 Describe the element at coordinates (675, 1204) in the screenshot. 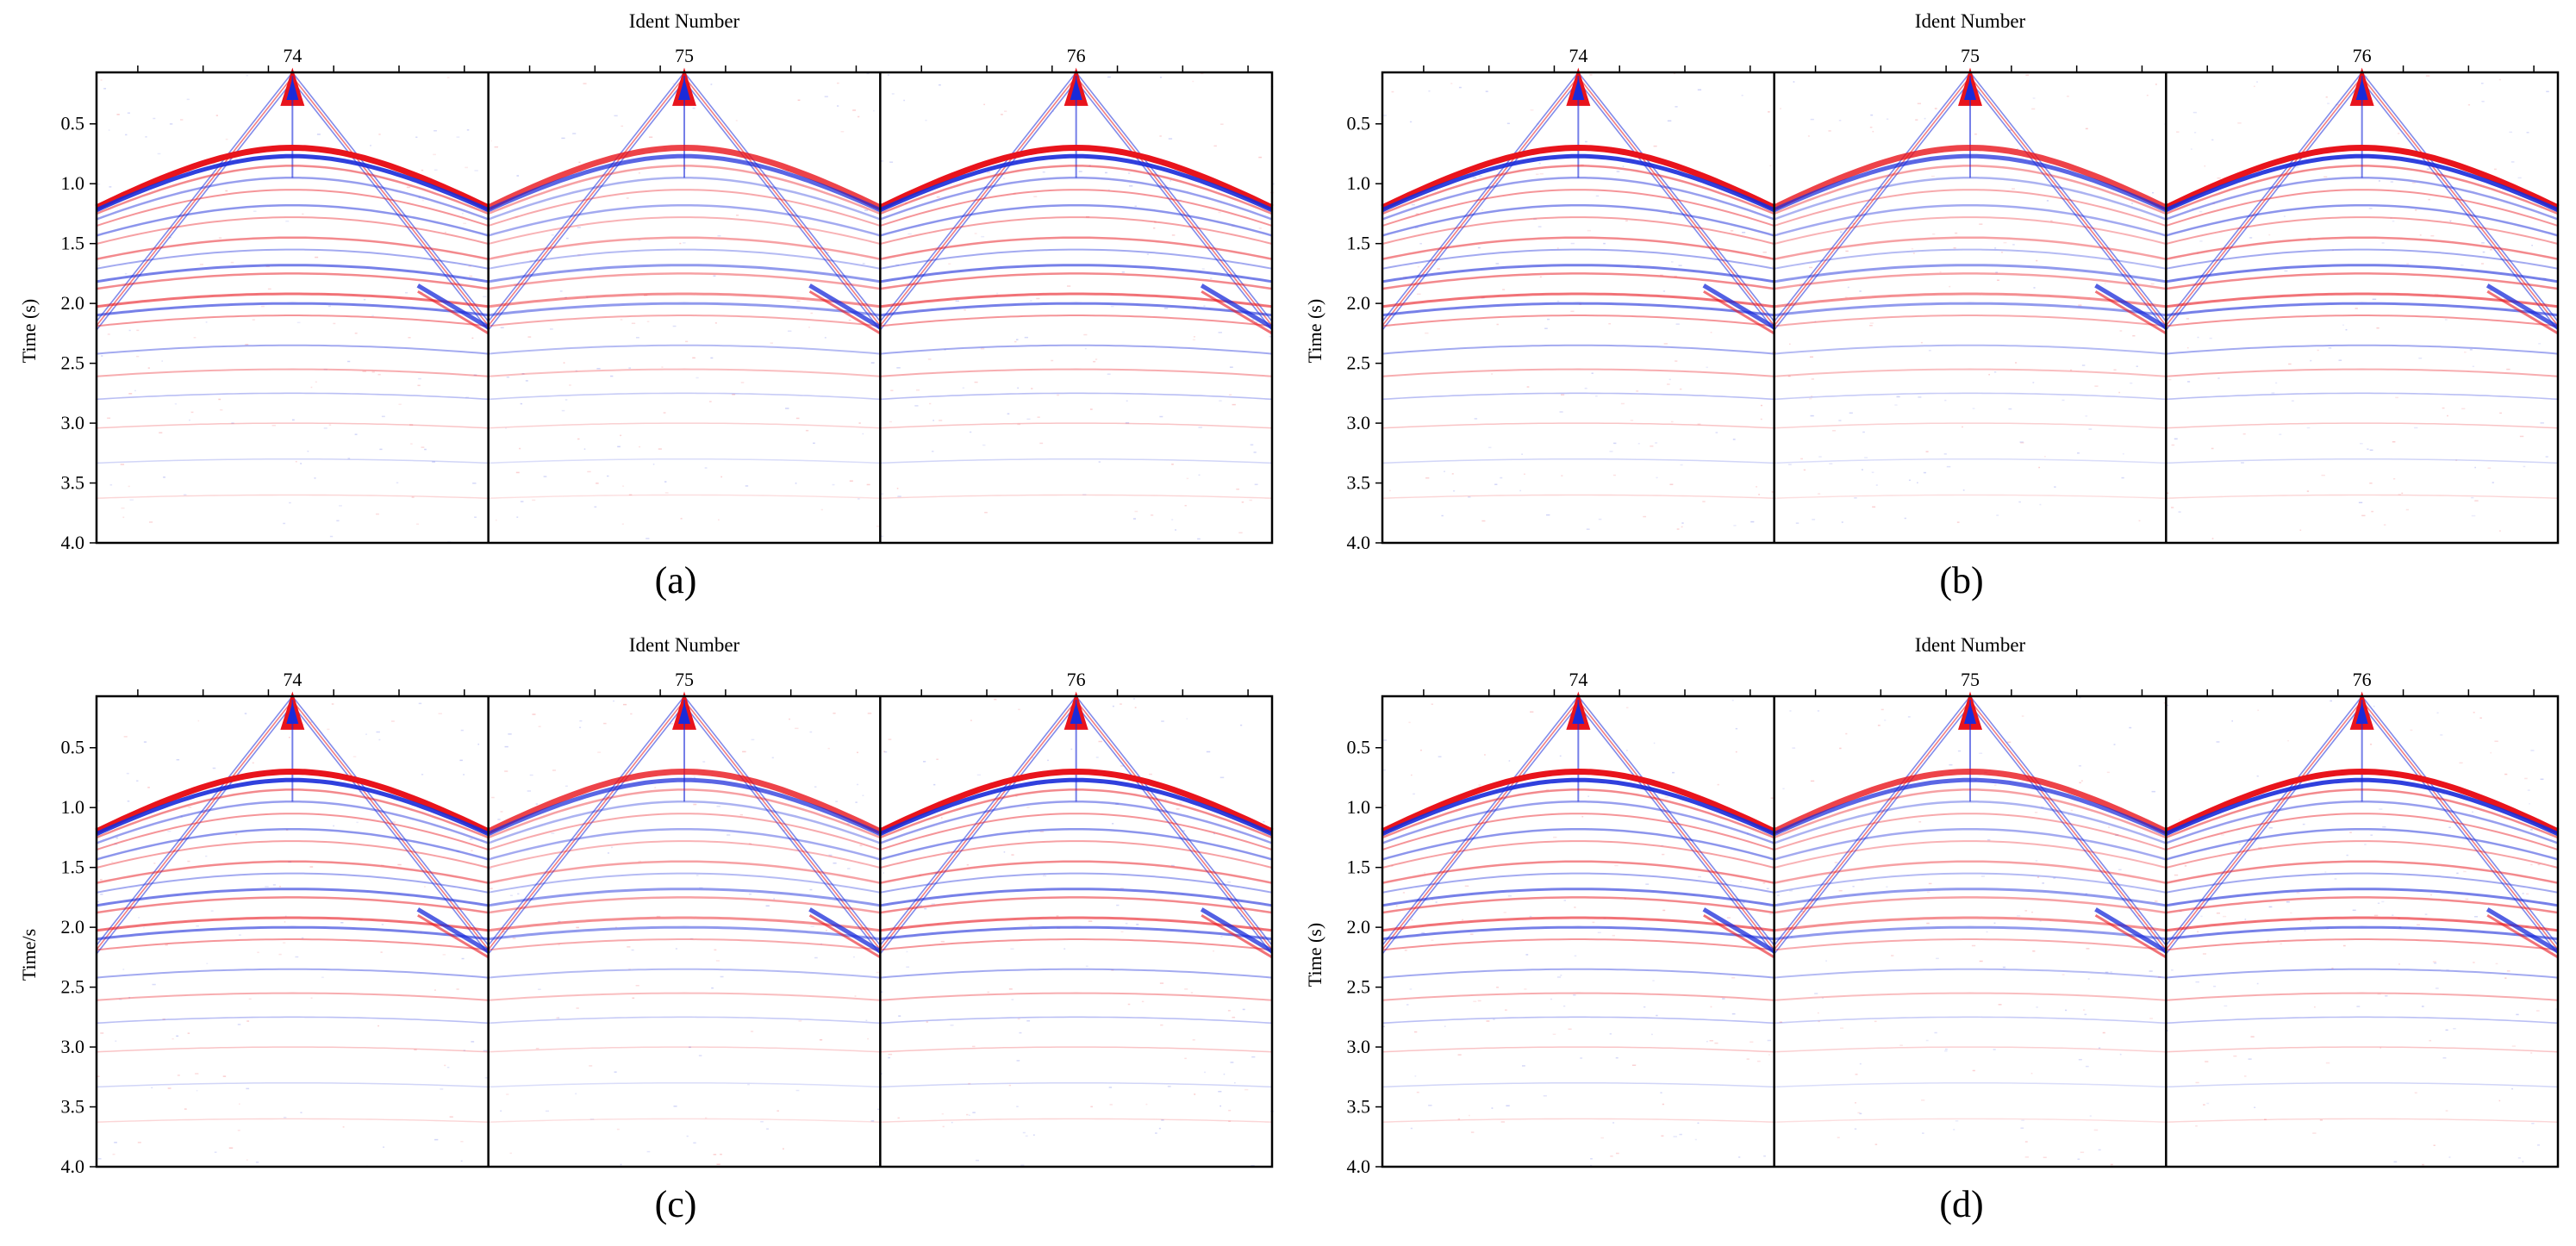

I see `panel-caption: (c)` at that location.